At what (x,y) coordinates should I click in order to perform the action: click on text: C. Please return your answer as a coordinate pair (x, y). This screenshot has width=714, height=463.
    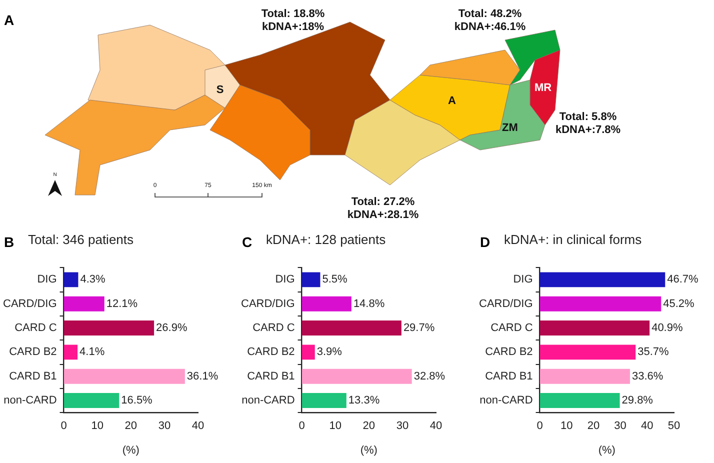
    Looking at the image, I should click on (247, 242).